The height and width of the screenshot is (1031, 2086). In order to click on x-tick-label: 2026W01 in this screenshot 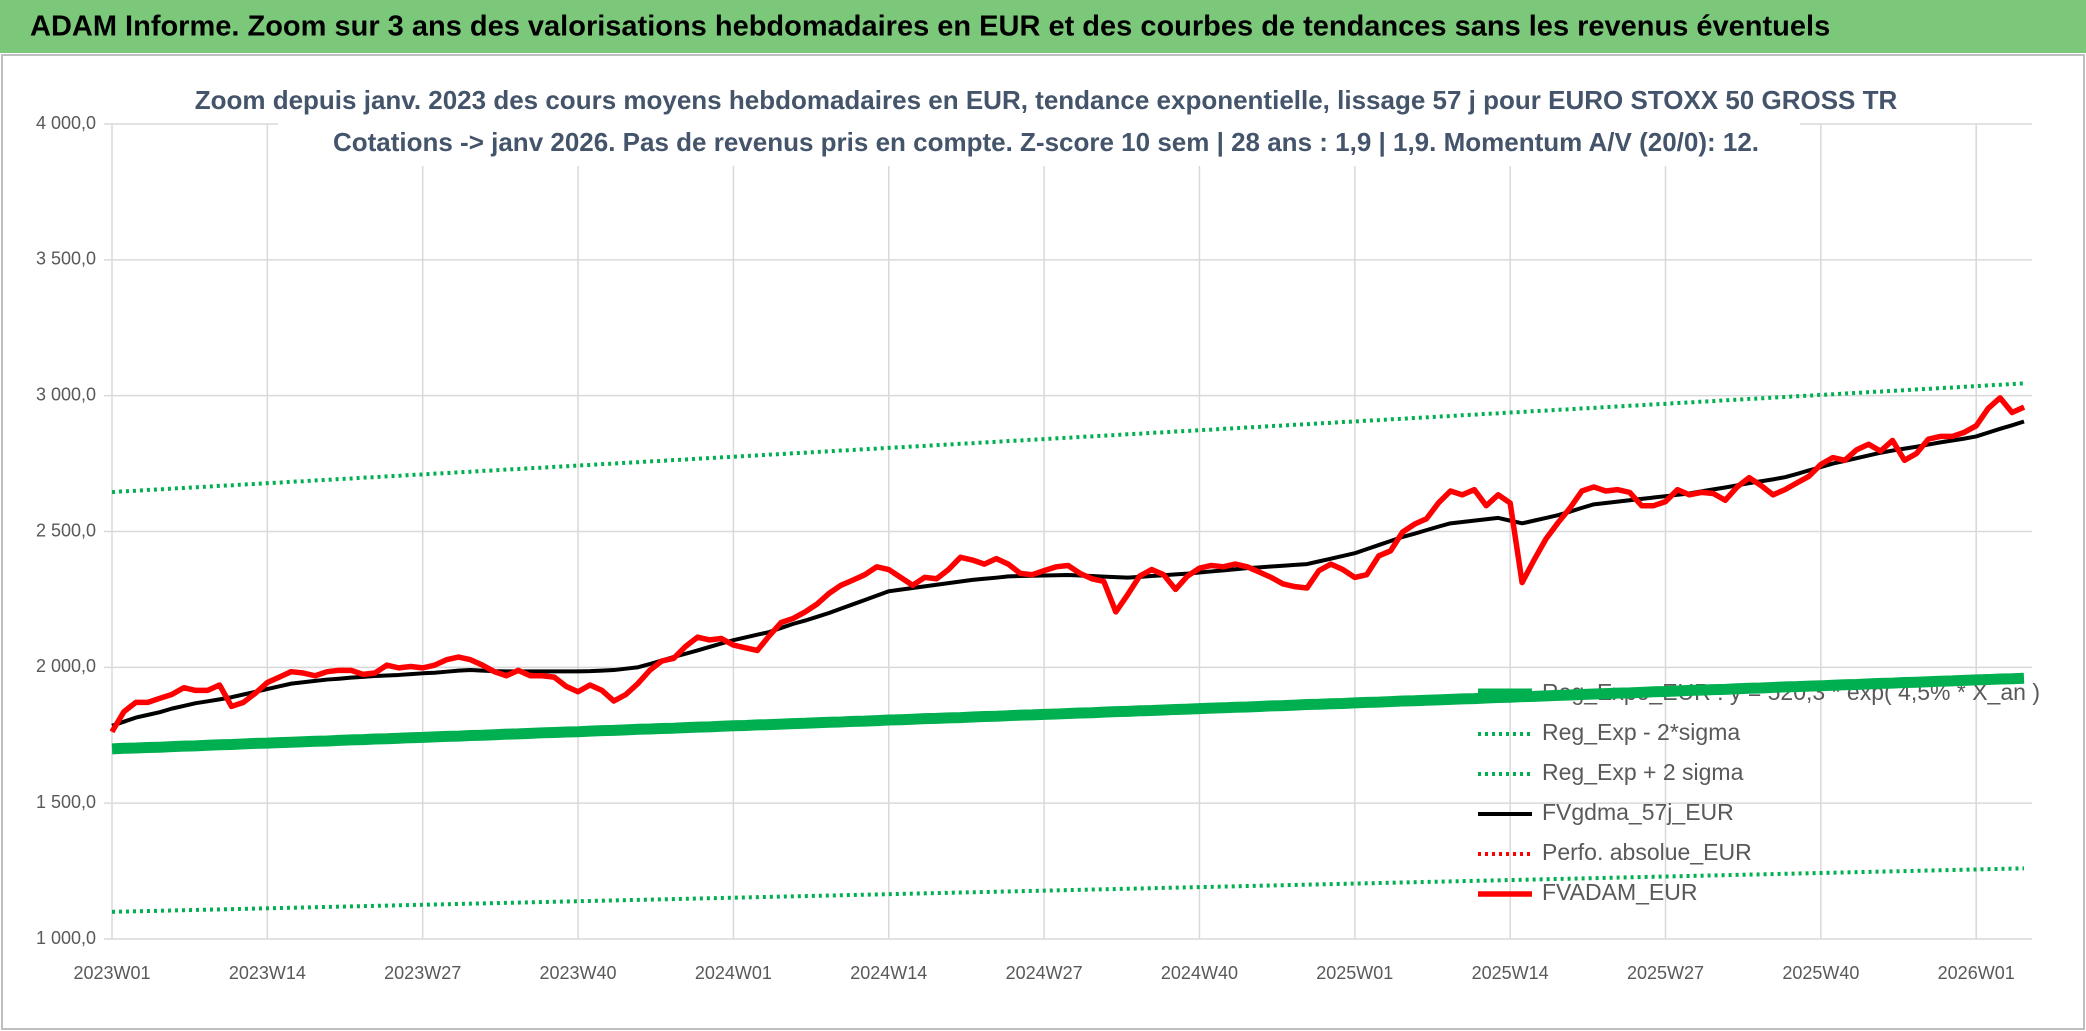, I will do `click(1976, 973)`.